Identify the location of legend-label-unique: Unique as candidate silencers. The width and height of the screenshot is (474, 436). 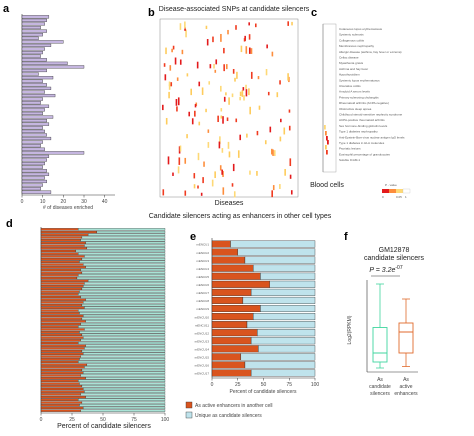
(228, 416).